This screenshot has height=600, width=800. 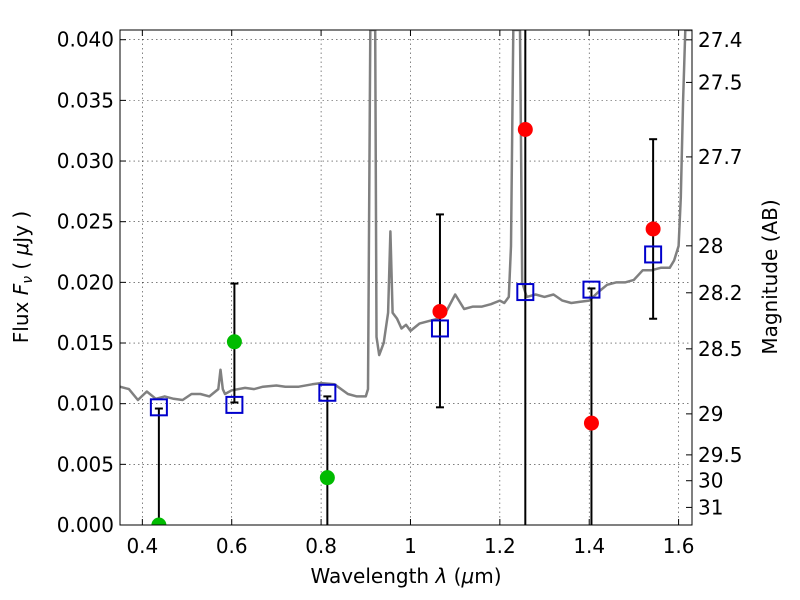 I want to click on x-tick-labels: 0.4 0.6 0.8 1 1.2 1.4 1.6, so click(x=410, y=546).